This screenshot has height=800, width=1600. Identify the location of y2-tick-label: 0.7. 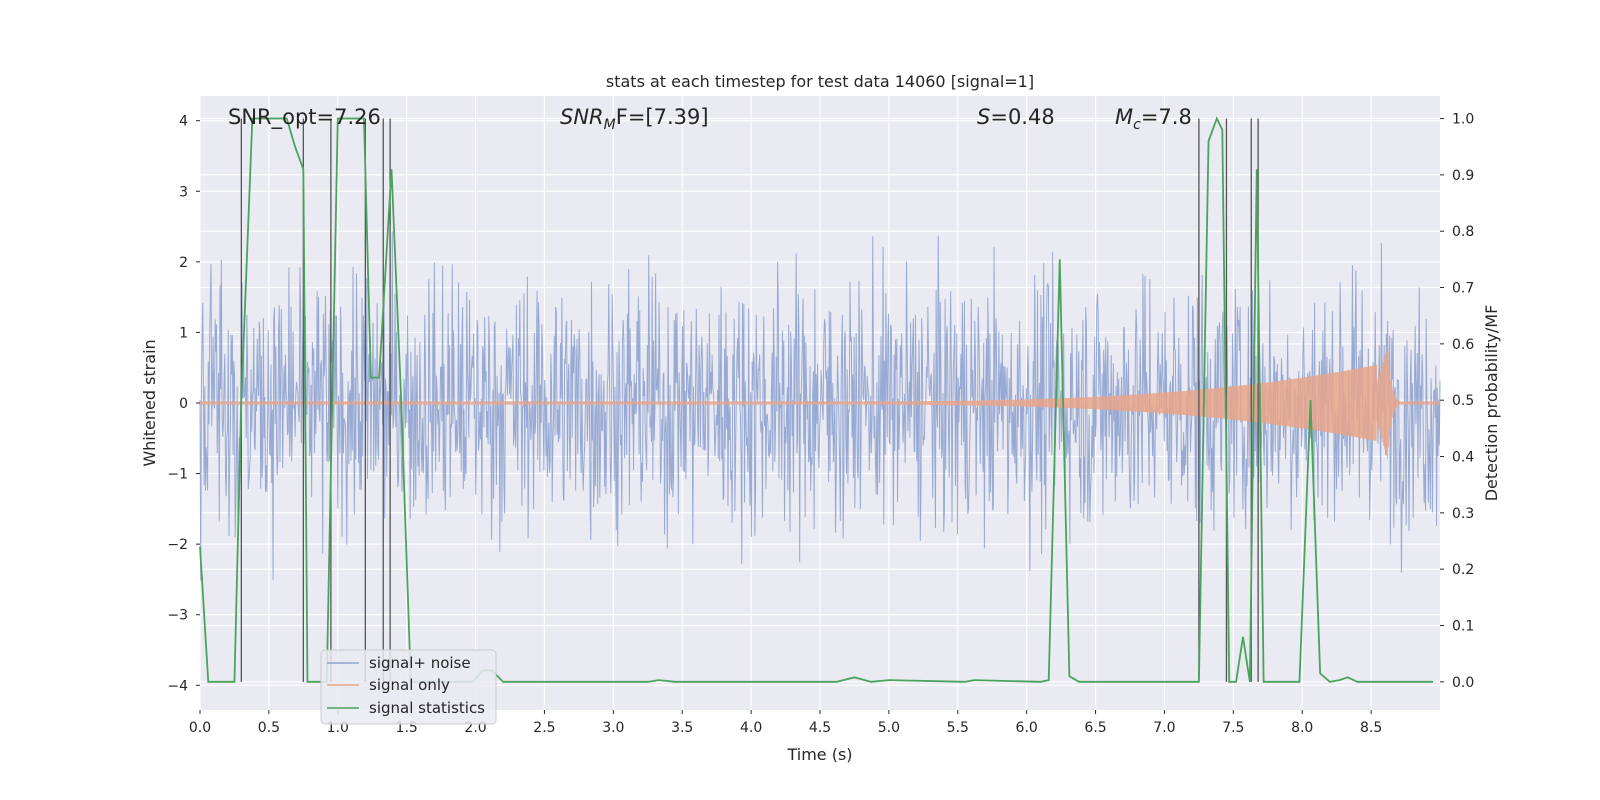
(1463, 289).